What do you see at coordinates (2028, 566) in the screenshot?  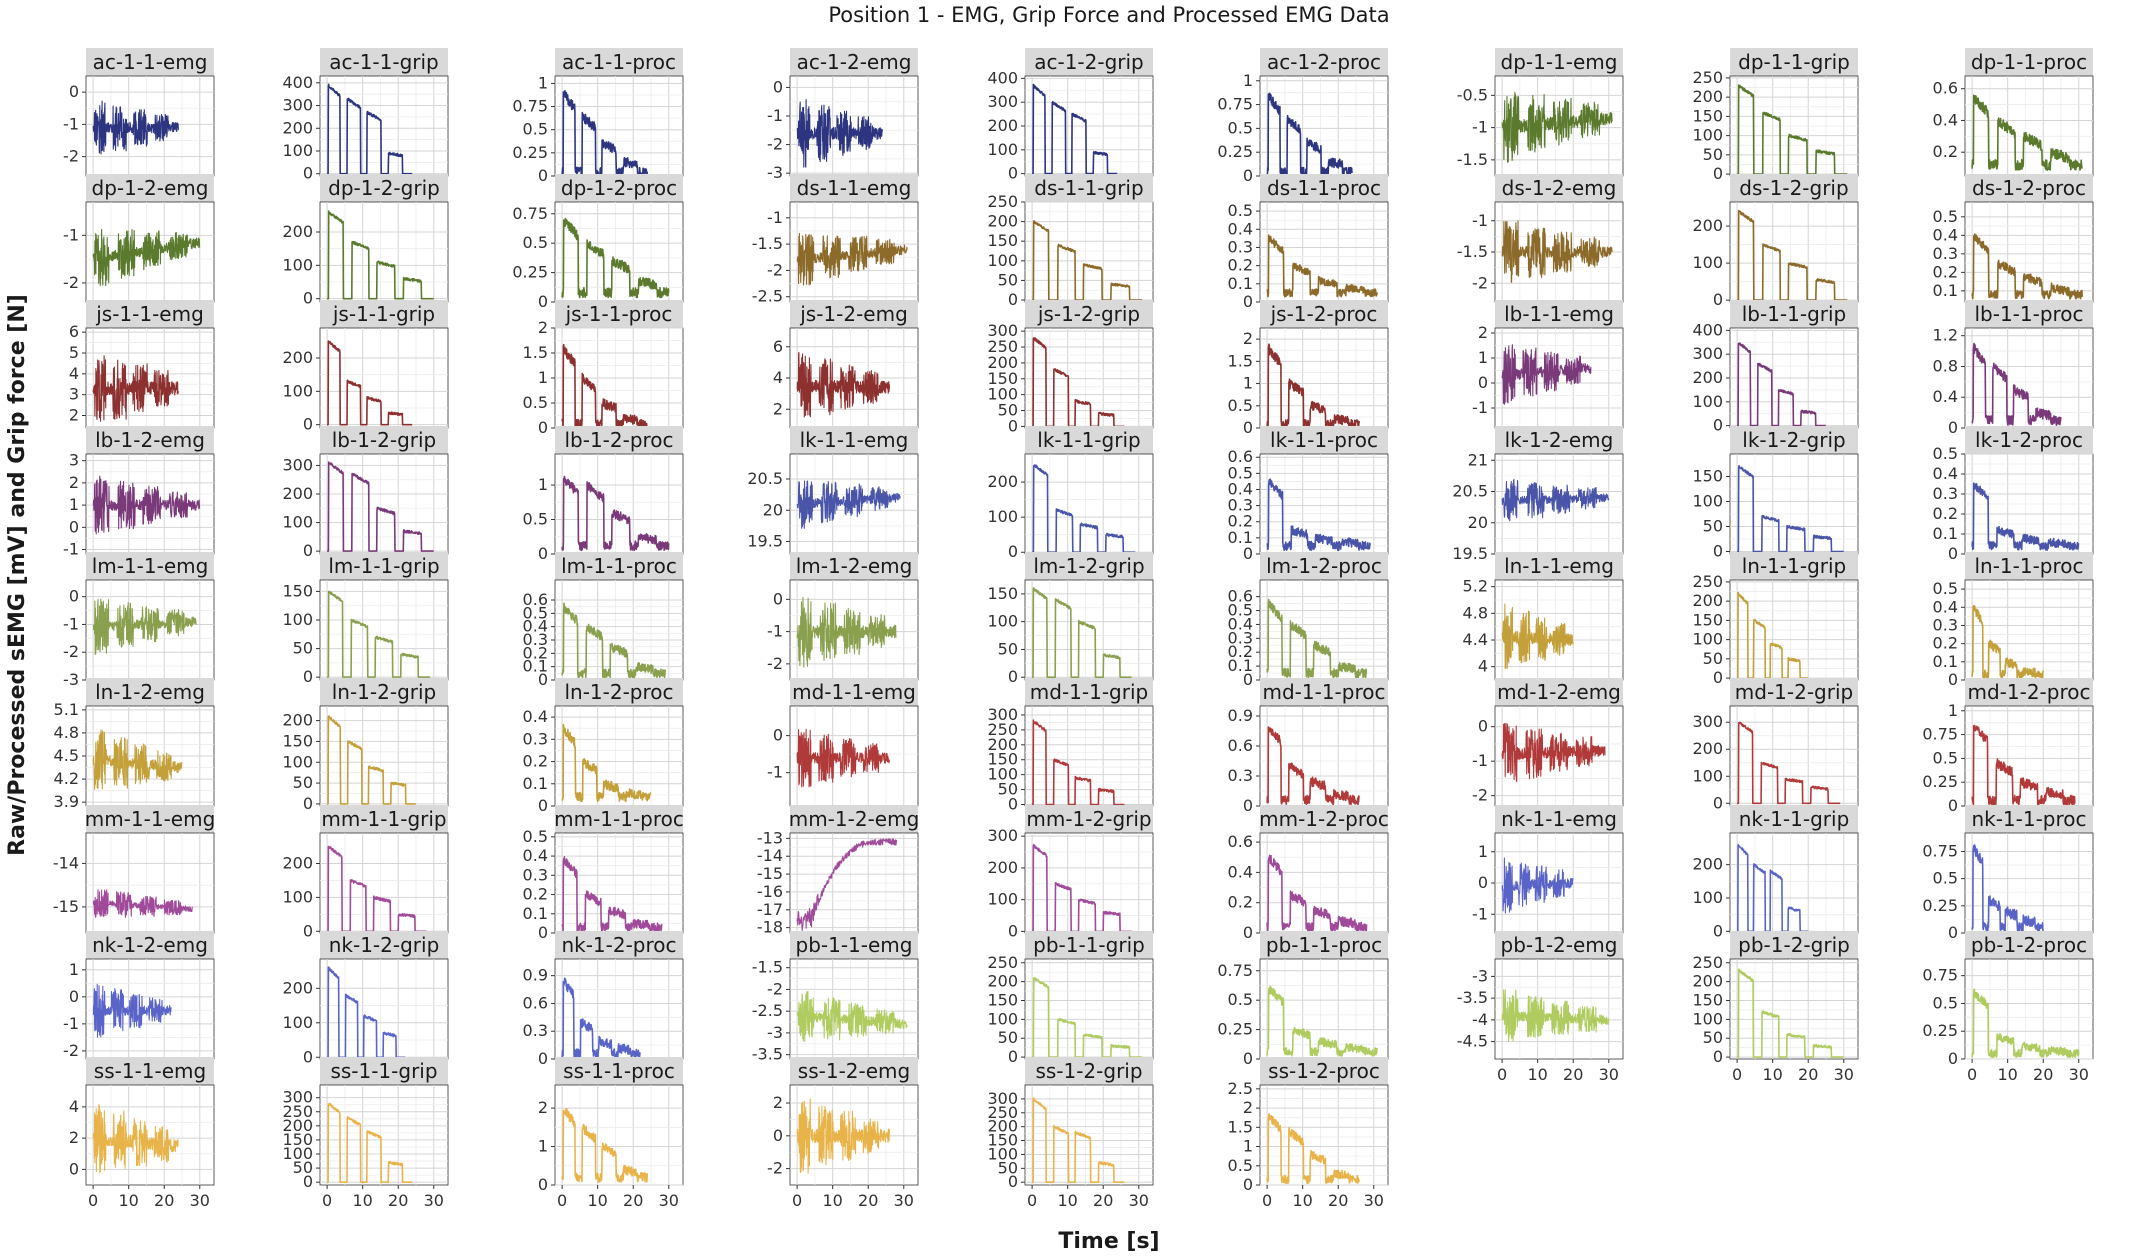 I see `strip-label: ln-1-1-proc` at bounding box center [2028, 566].